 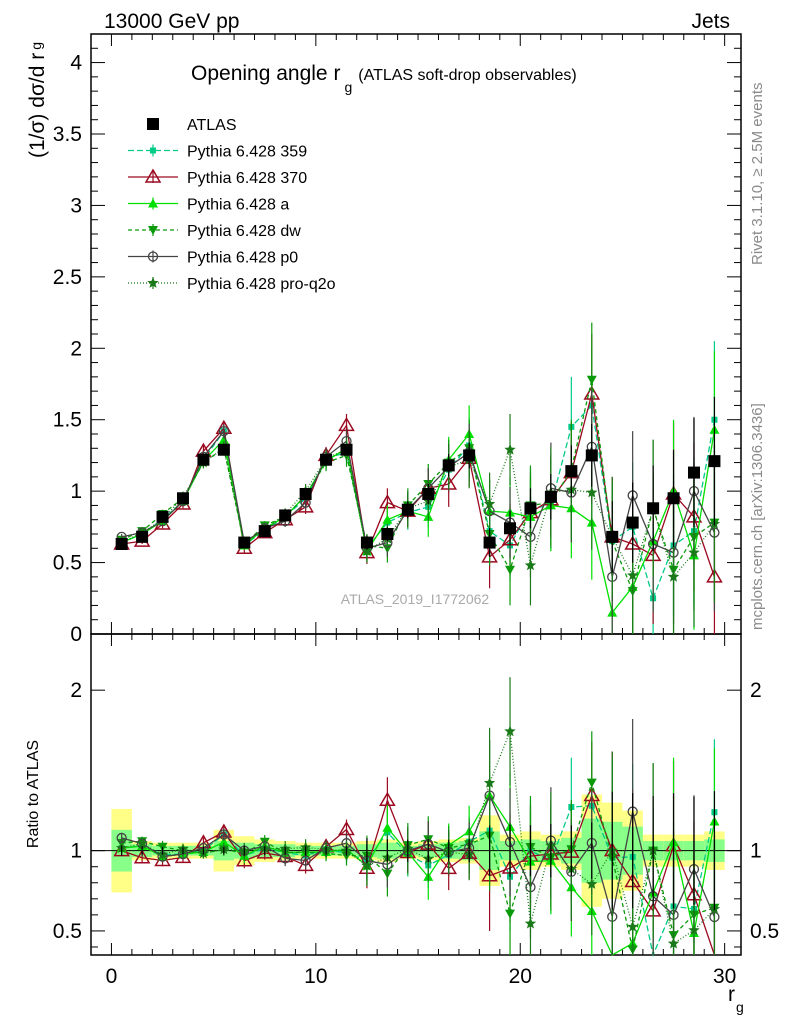 What do you see at coordinates (67, 277) in the screenshot?
I see `y-tick-label: 2.5` at bounding box center [67, 277].